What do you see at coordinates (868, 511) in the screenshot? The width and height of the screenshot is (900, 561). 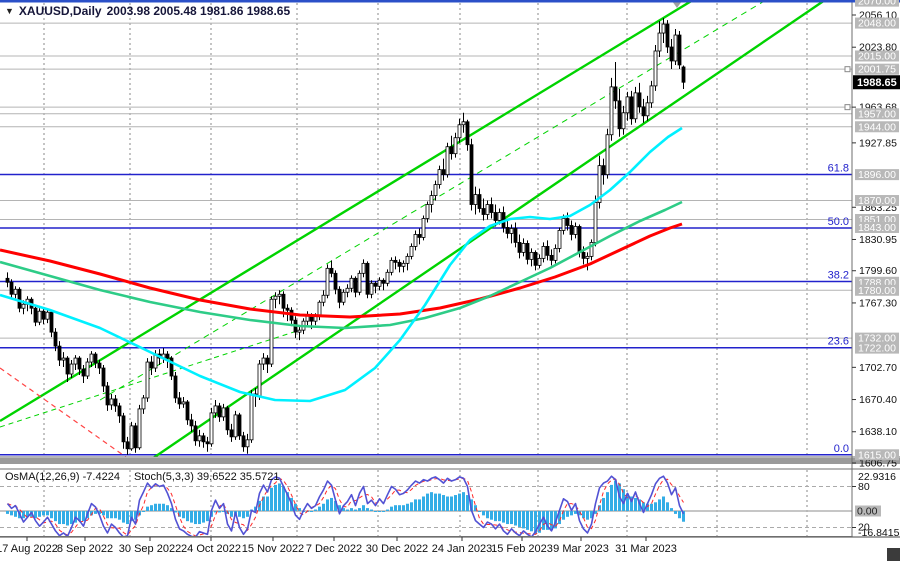 I see `osma-zero-label-box` at bounding box center [868, 511].